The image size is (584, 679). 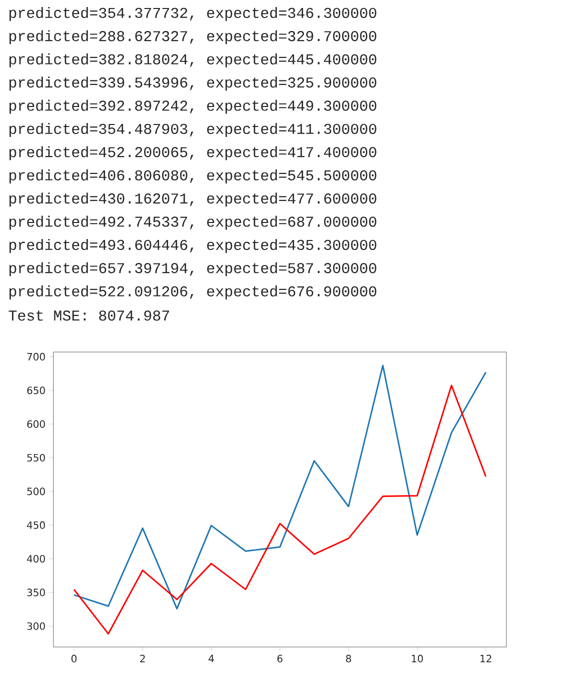 I want to click on y-tick-label: 300, so click(x=36, y=626).